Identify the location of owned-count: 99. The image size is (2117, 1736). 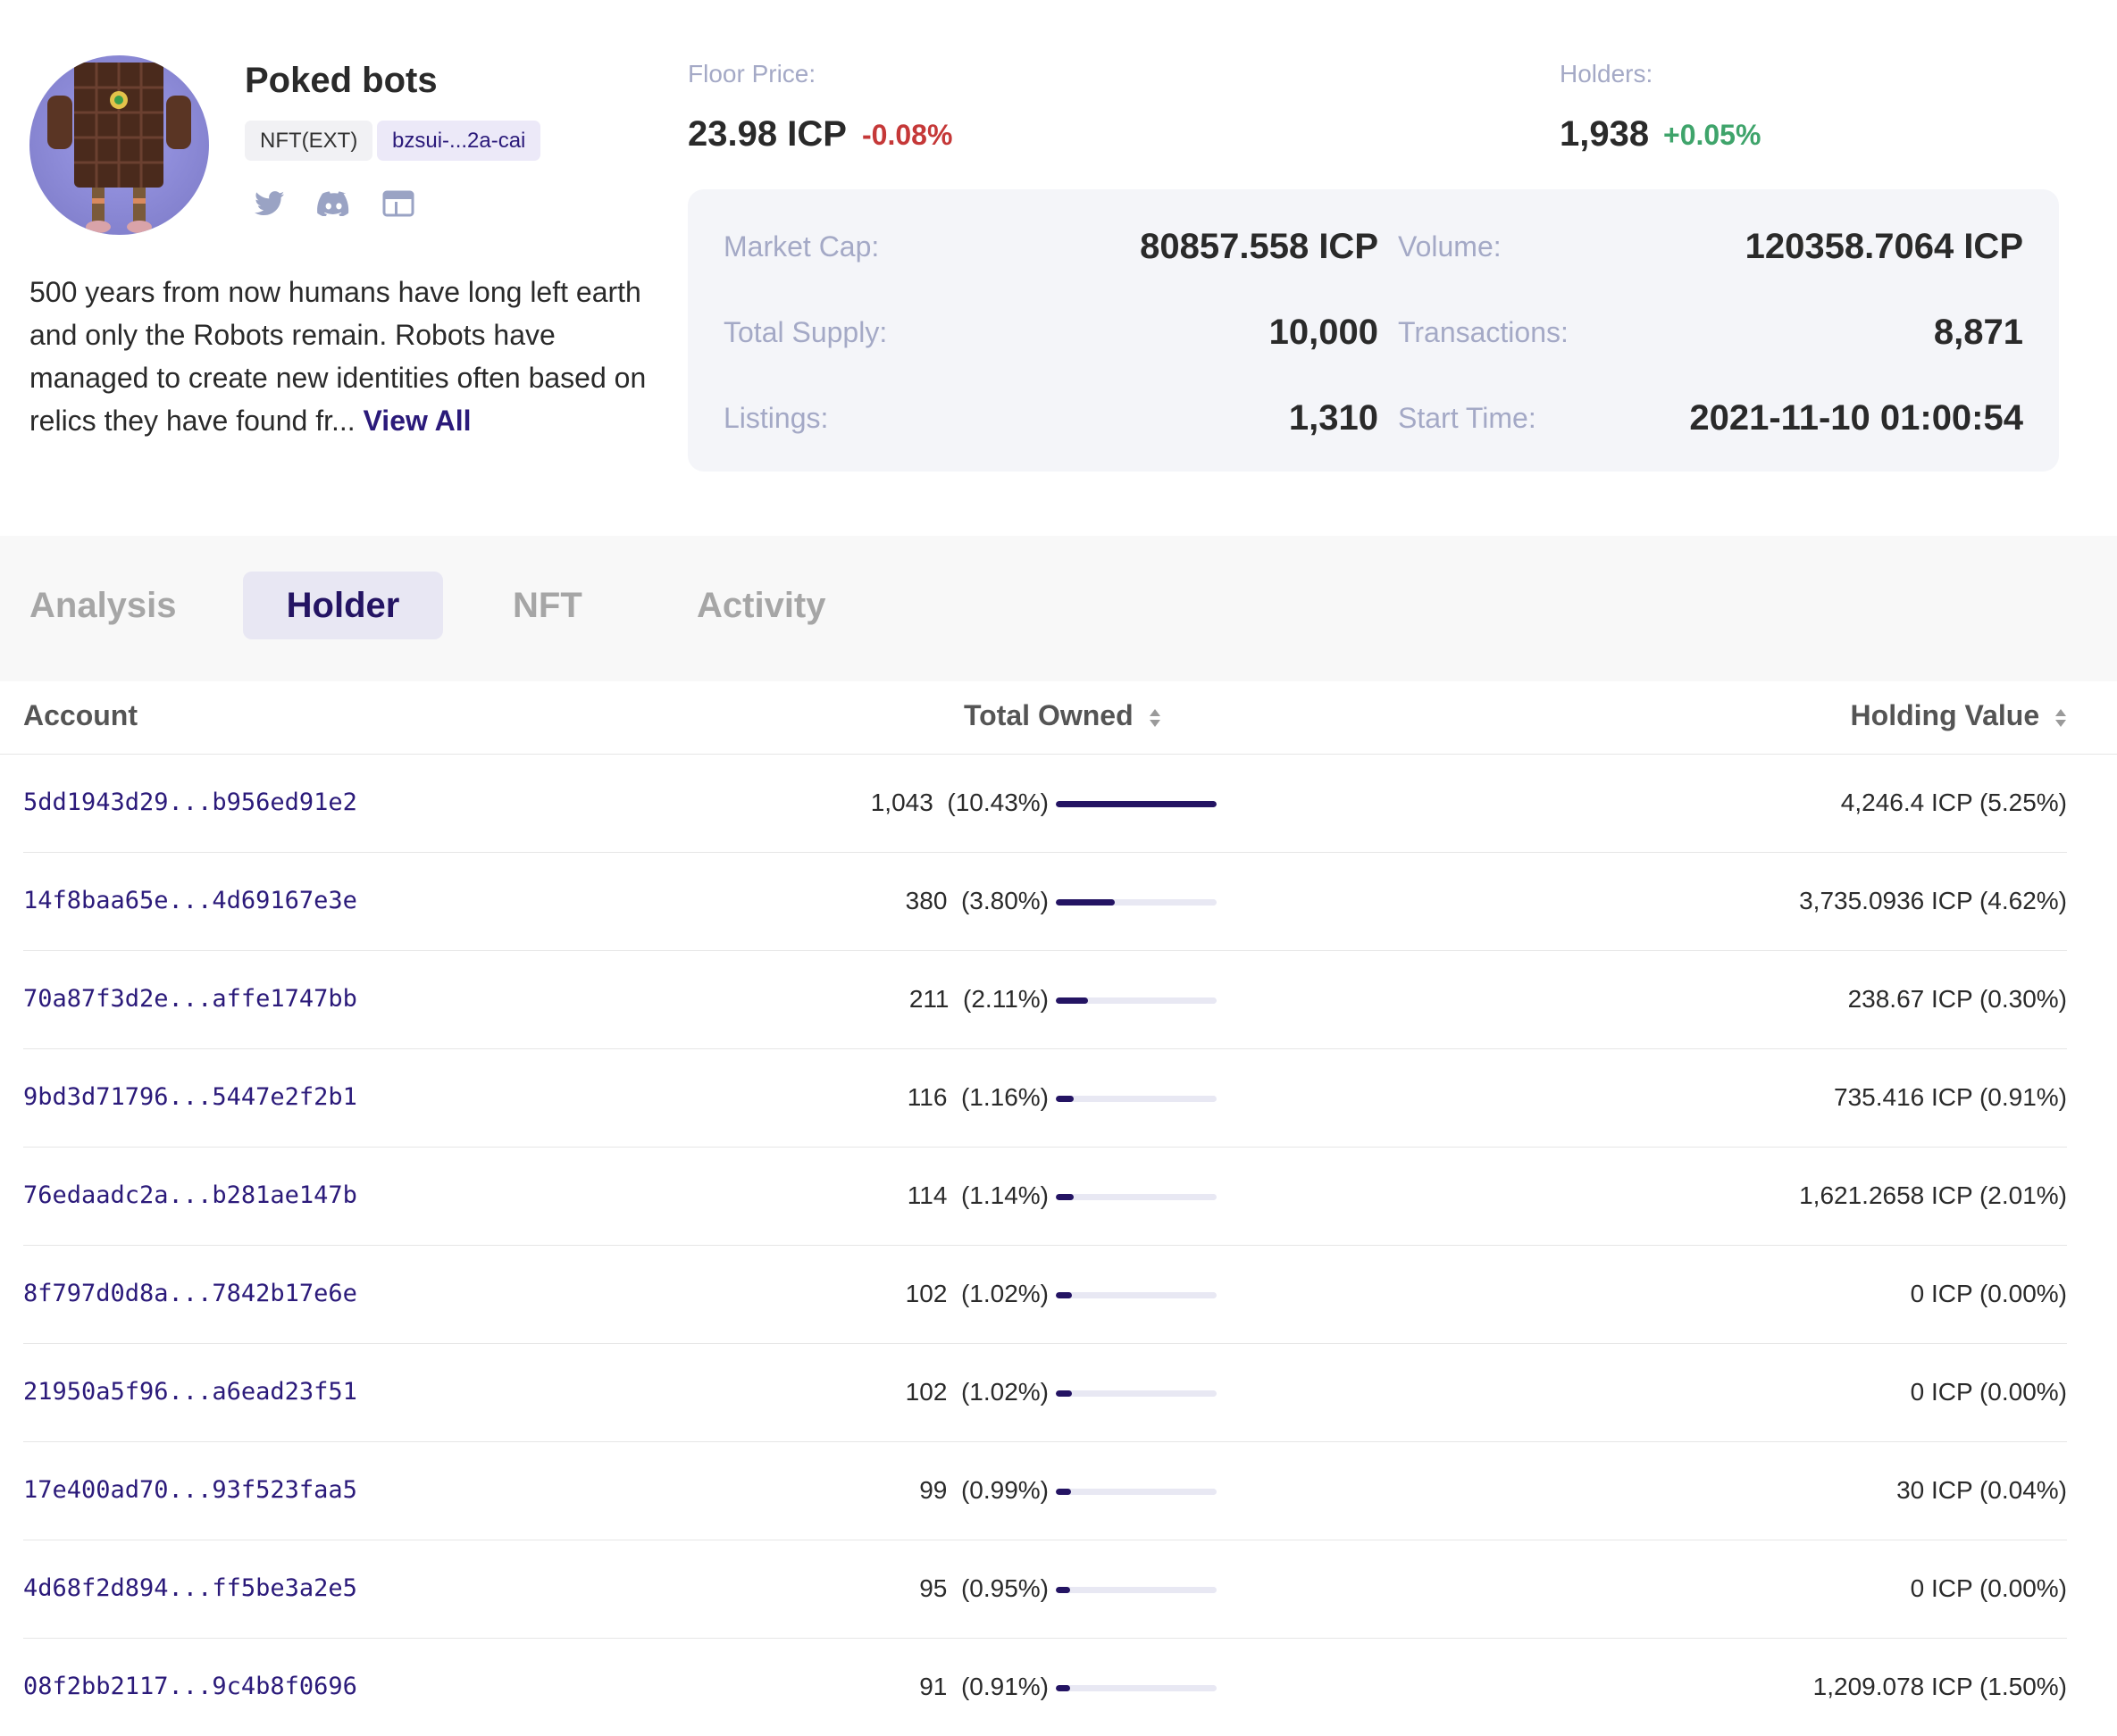
(933, 1490).